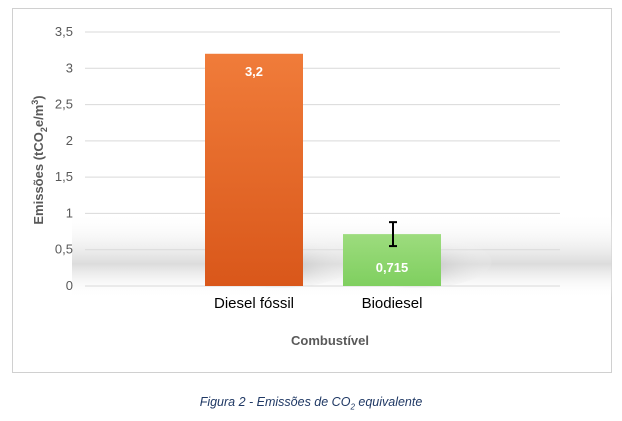 The width and height of the screenshot is (622, 421). What do you see at coordinates (69, 285) in the screenshot?
I see `y-tick-label: 0` at bounding box center [69, 285].